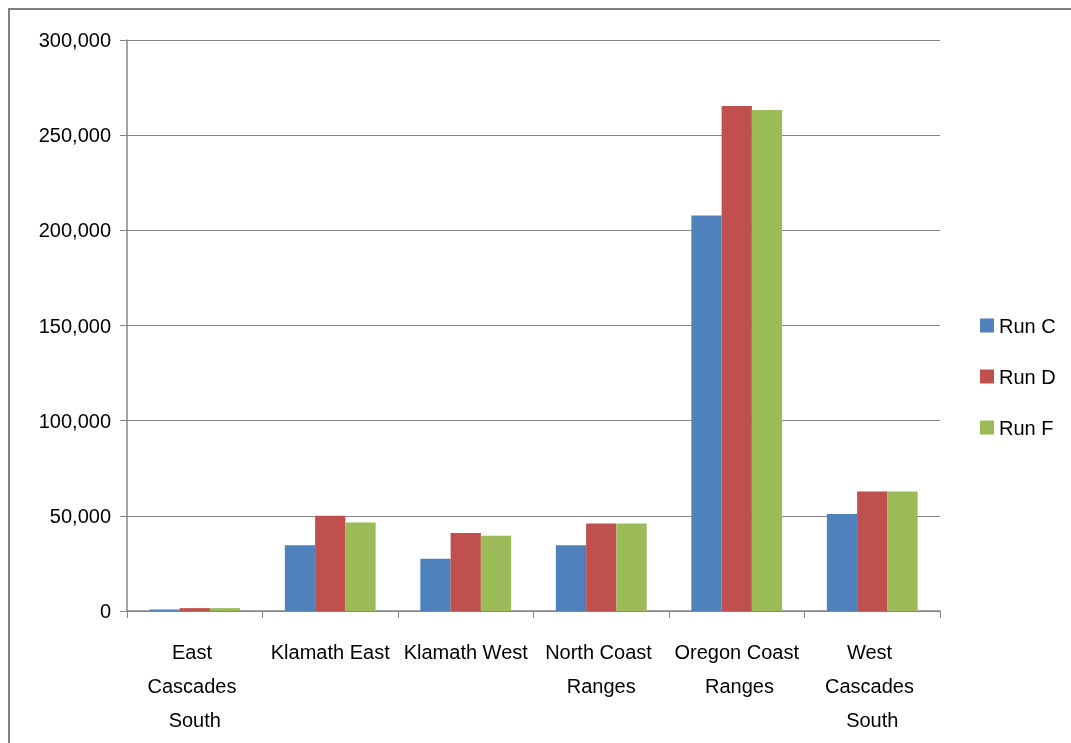  Describe the element at coordinates (74, 420) in the screenshot. I see `y-tick-label: 100,000` at that location.